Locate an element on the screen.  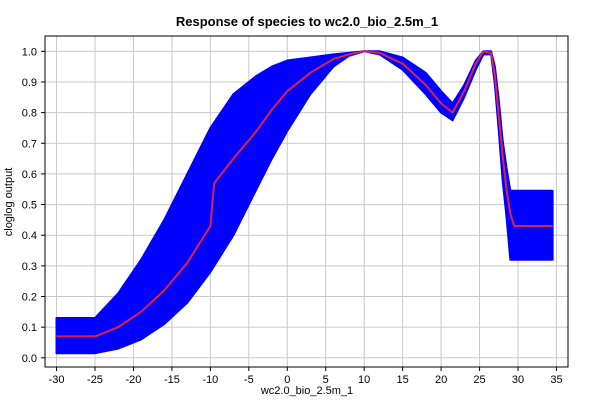
x-tick-label: 5 is located at coordinates (326, 380).